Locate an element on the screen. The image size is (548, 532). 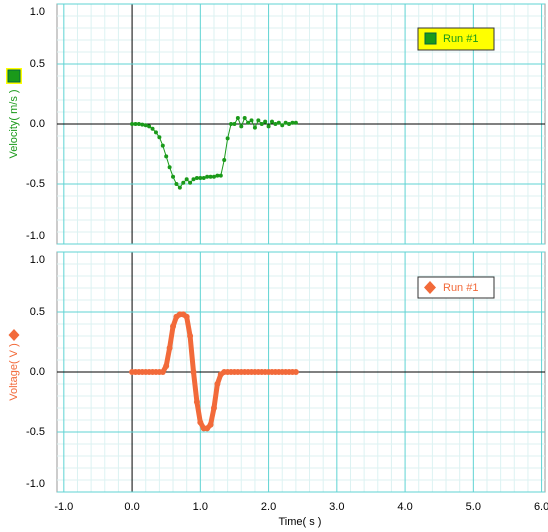
x-tick-label: 4.0 is located at coordinates (404, 507).